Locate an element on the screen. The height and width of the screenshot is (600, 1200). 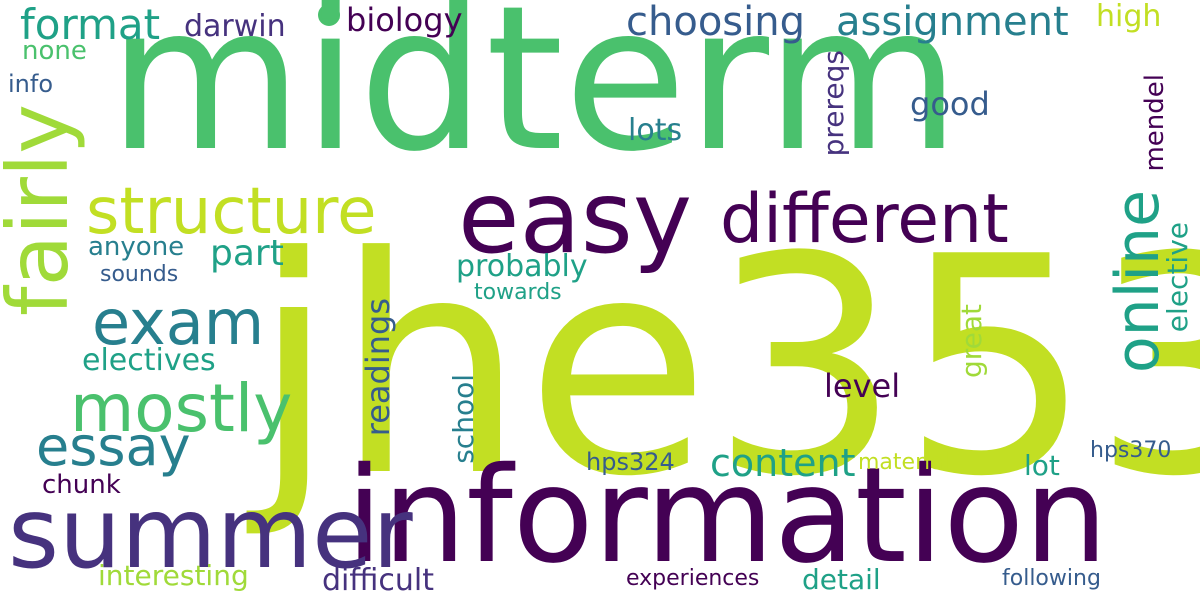
word-different: different is located at coordinates (864, 219).